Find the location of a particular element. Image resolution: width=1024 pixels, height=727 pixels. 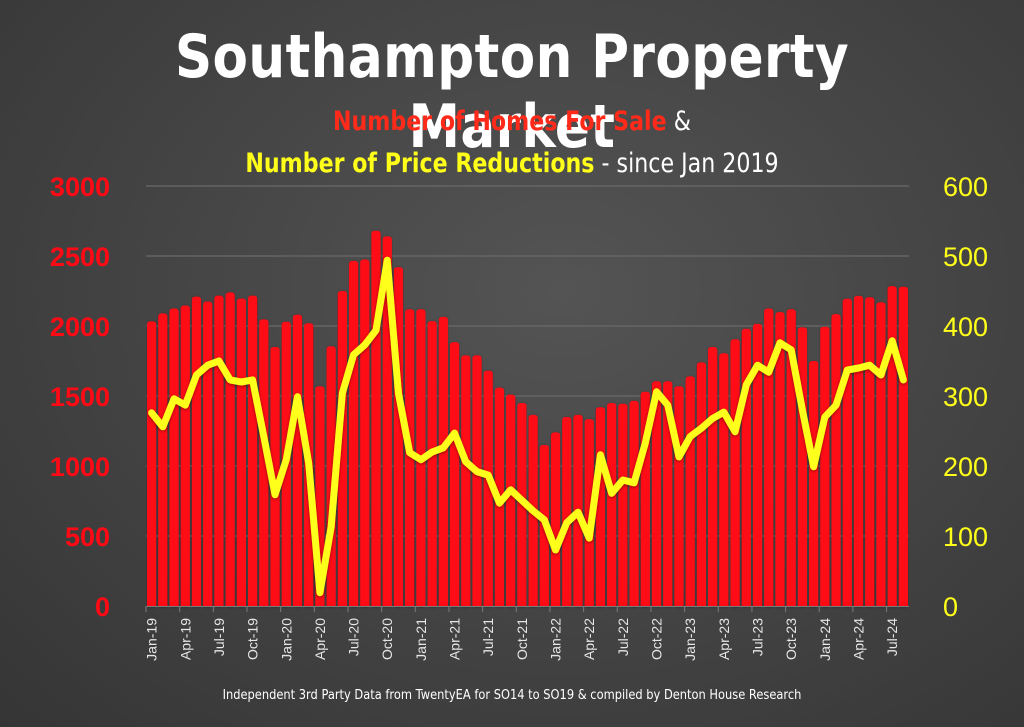

left-y-tick-label: 500 is located at coordinates (87, 537).